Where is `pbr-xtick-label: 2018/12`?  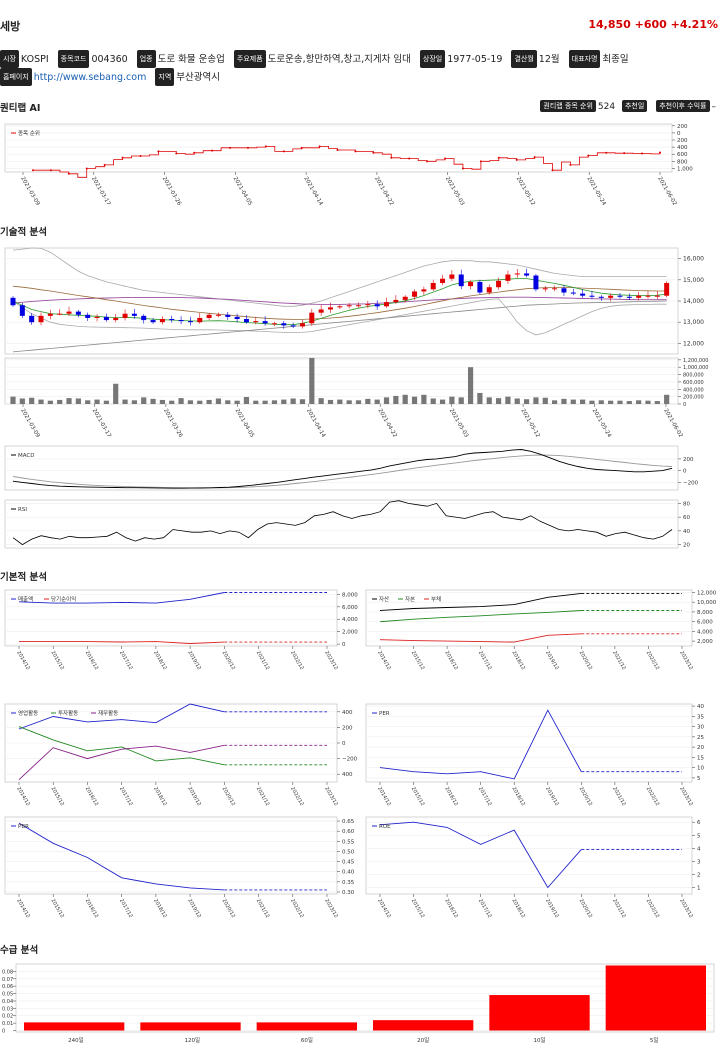 pbr-xtick-label: 2018/12 is located at coordinates (160, 908).